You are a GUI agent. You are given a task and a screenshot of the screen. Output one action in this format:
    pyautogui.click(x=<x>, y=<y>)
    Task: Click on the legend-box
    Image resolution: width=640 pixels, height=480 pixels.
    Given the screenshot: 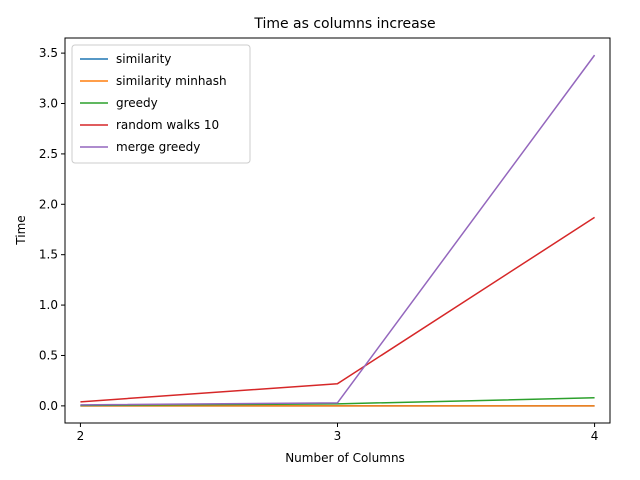 What is the action you would take?
    pyautogui.click(x=161, y=104)
    